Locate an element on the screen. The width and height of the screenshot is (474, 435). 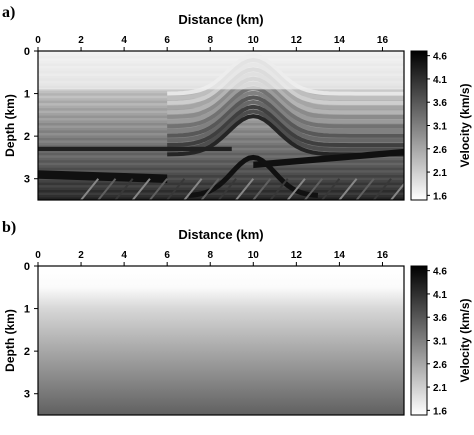
dipping-band is located at coordinates (328, 158).